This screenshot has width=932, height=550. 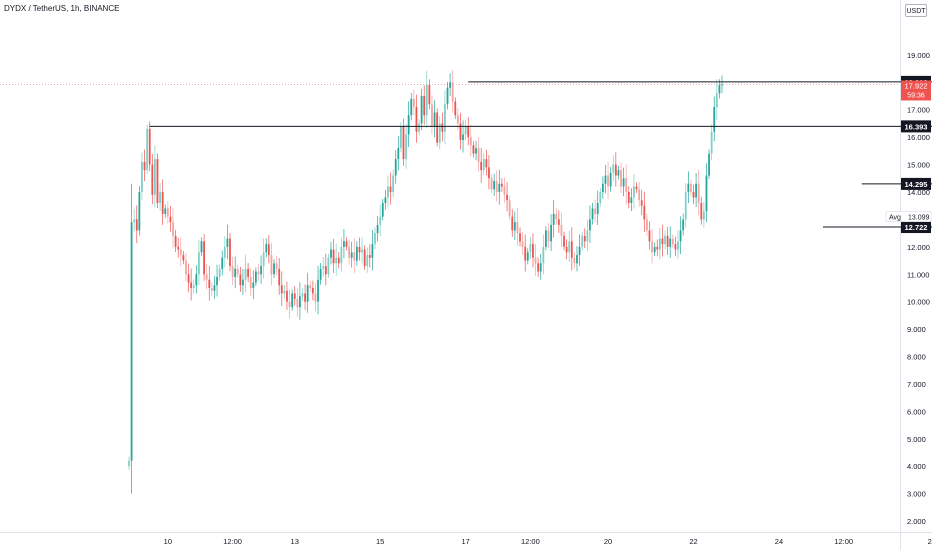 I want to click on y-tick-label: 5.000, so click(x=916, y=439).